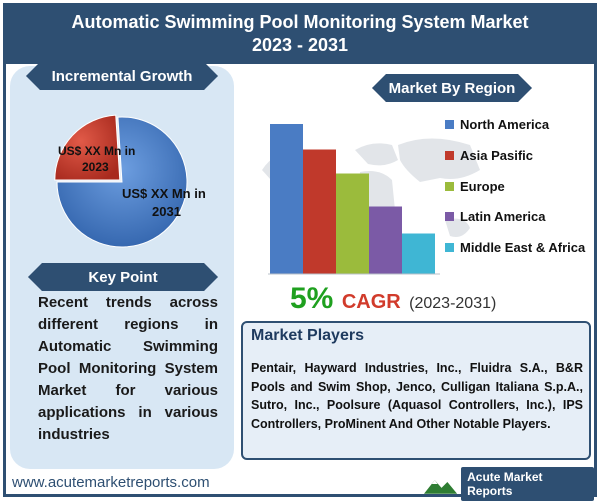  I want to click on incremental-growth-title: Incremental Growth, so click(122, 76).